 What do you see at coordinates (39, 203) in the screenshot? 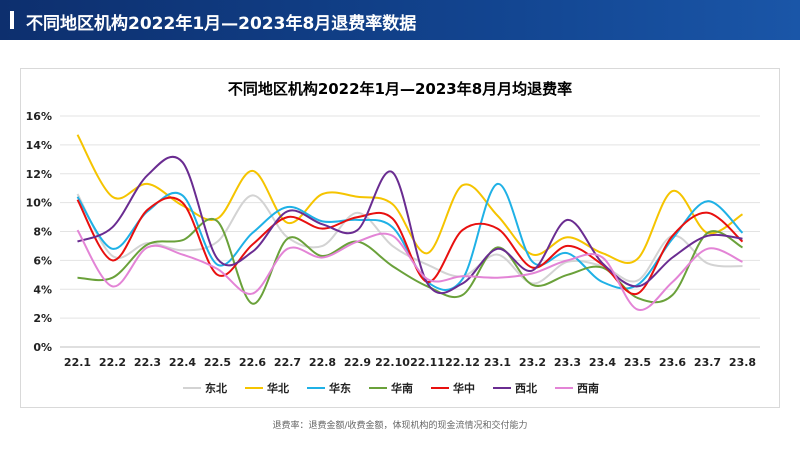
I see `y-tick-label: 10%` at bounding box center [39, 203].